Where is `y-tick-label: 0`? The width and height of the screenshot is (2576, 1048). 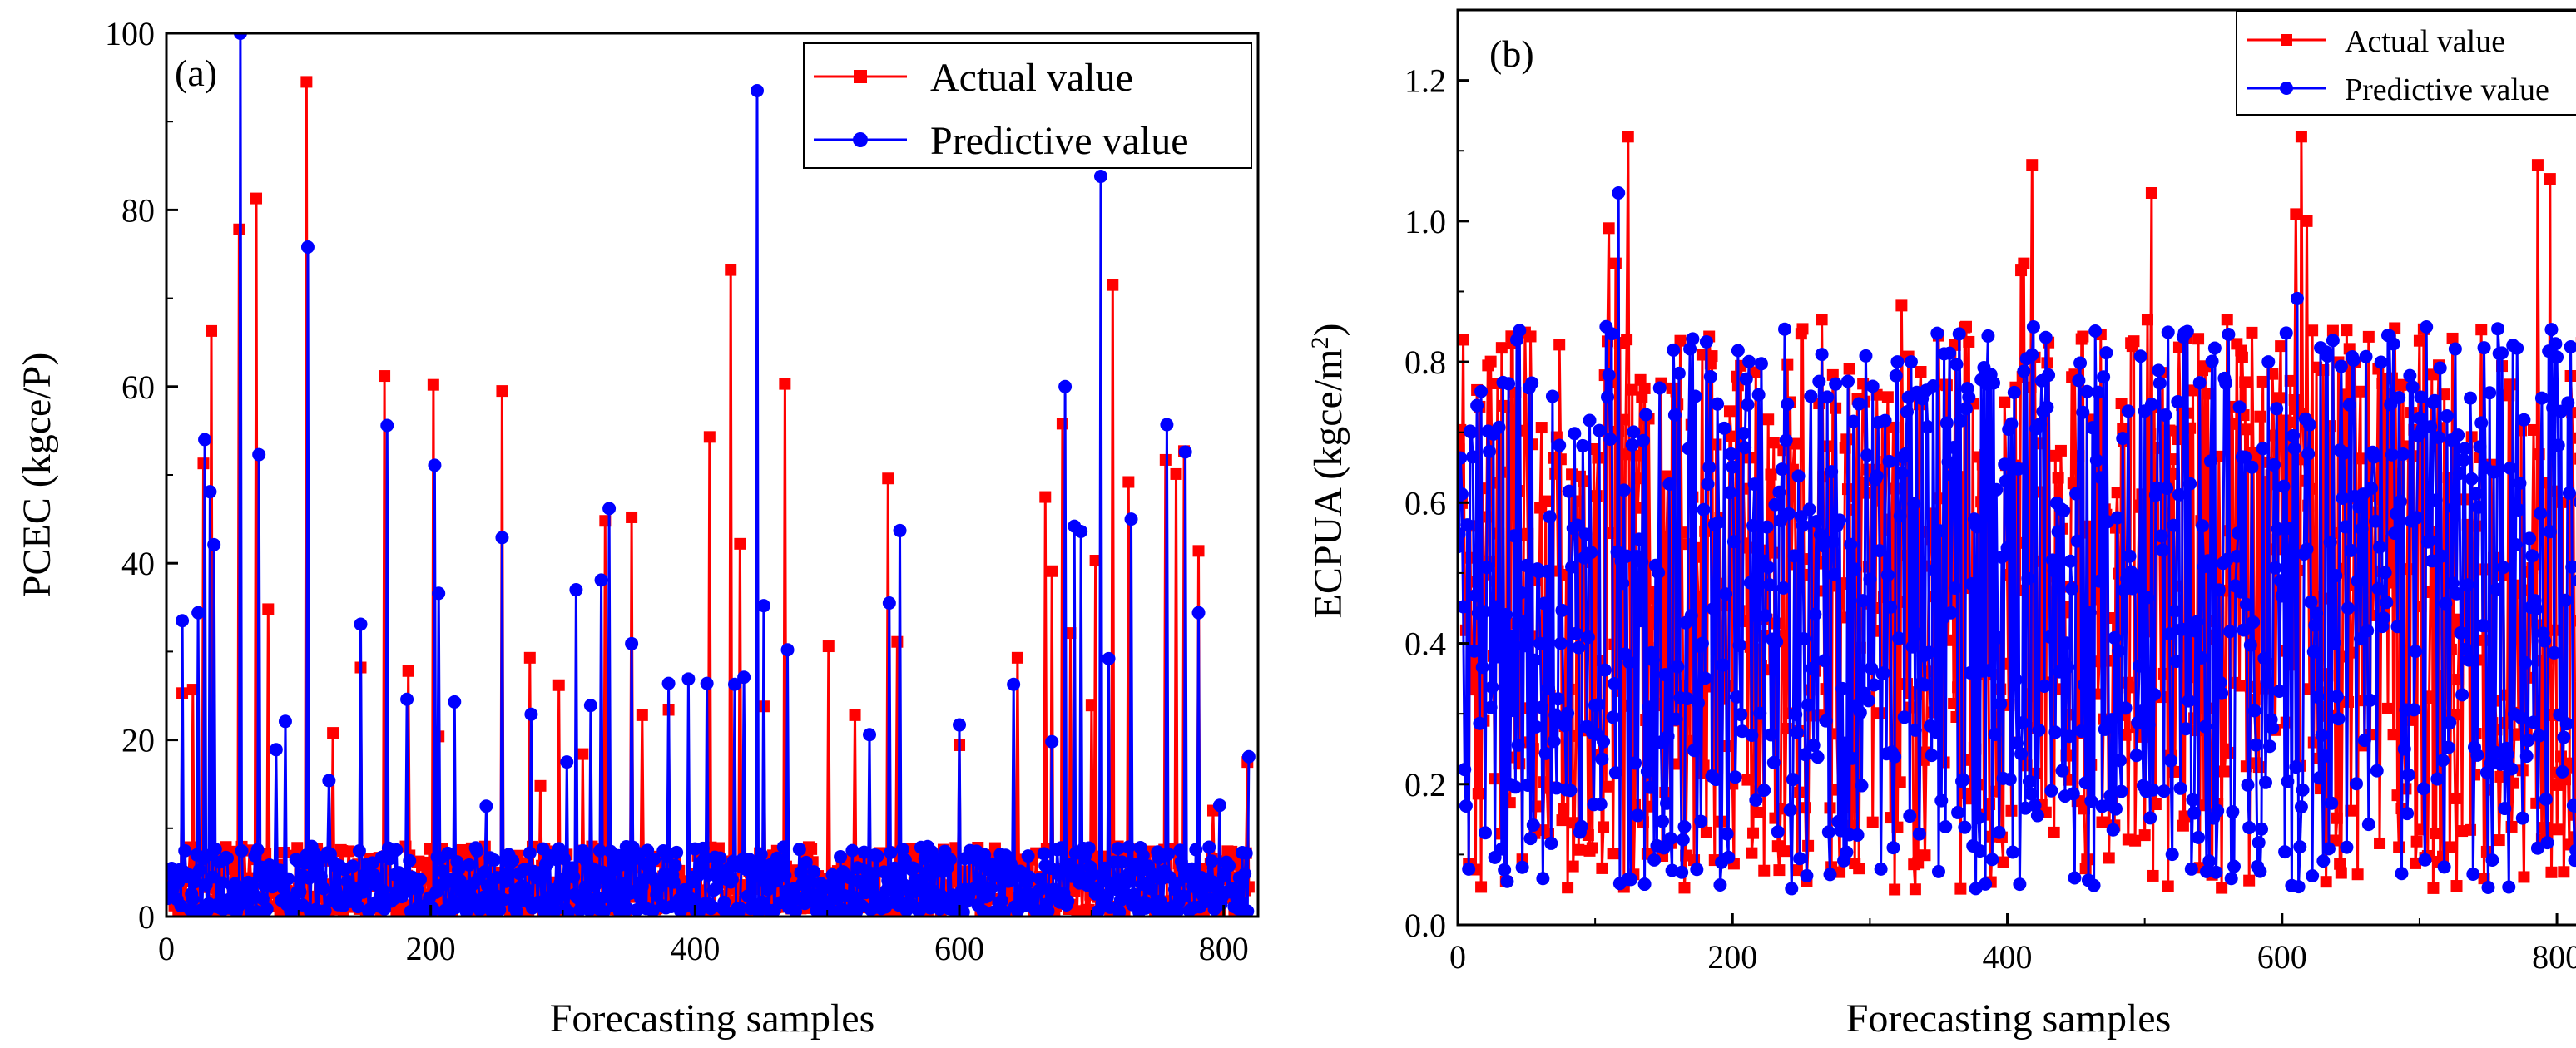 y-tick-label: 0 is located at coordinates (146, 917).